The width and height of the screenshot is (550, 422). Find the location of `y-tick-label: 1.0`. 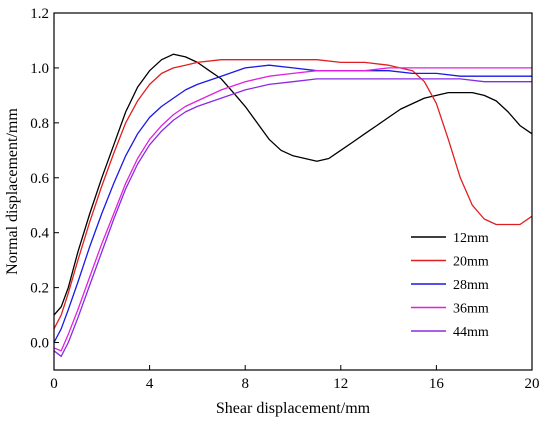

y-tick-label: 1.0 is located at coordinates (39, 69).